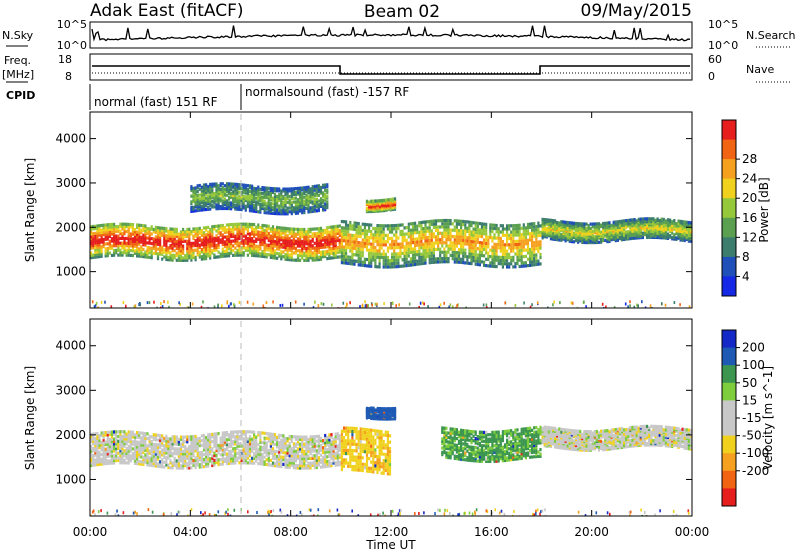  What do you see at coordinates (391, 33) in the screenshot?
I see `nsky-trace` at bounding box center [391, 33].